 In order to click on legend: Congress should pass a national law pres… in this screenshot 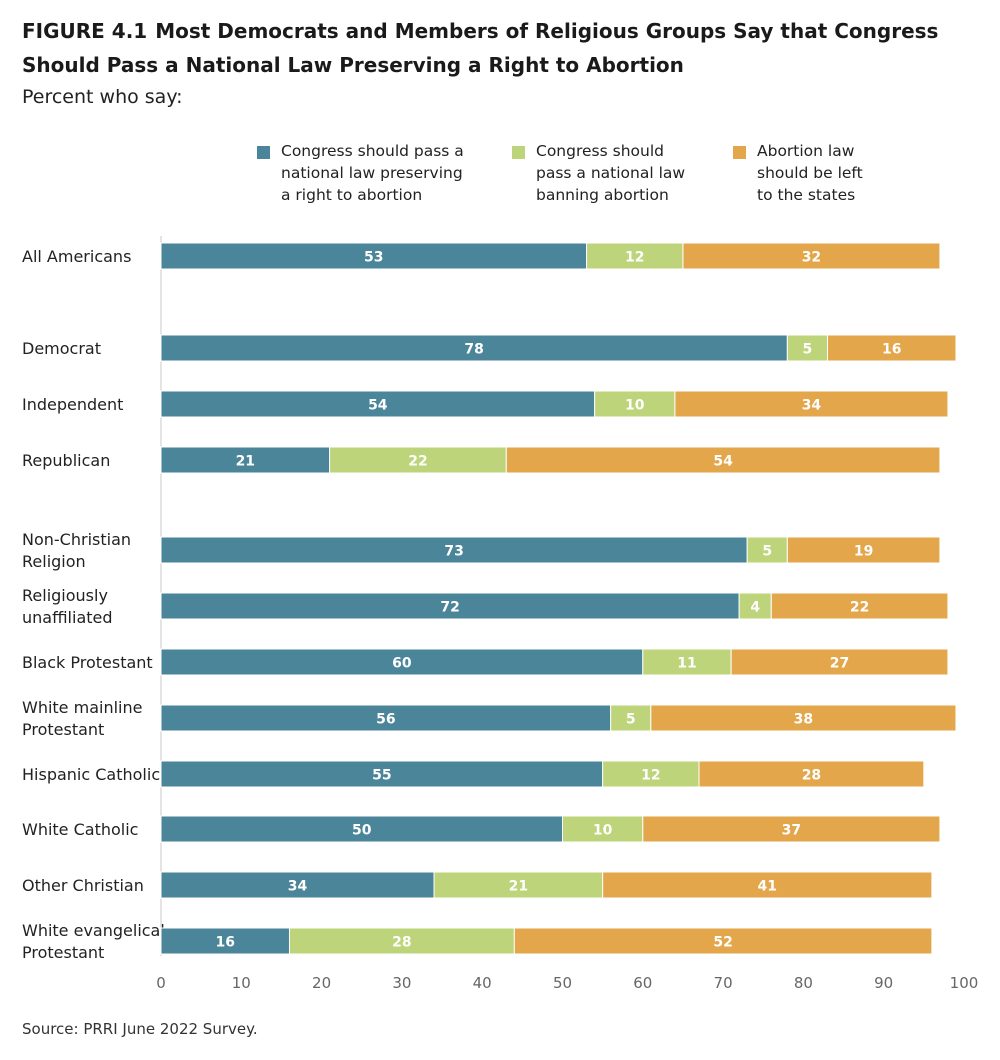, I will do `click(500, 177)`.